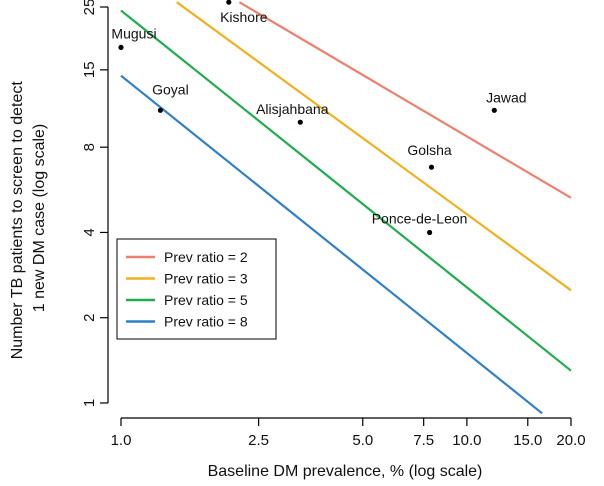 The width and height of the screenshot is (604, 486). Describe the element at coordinates (17, 220) in the screenshot. I see `y-axis-title-line-1: Number TB patients to screen to detect` at that location.